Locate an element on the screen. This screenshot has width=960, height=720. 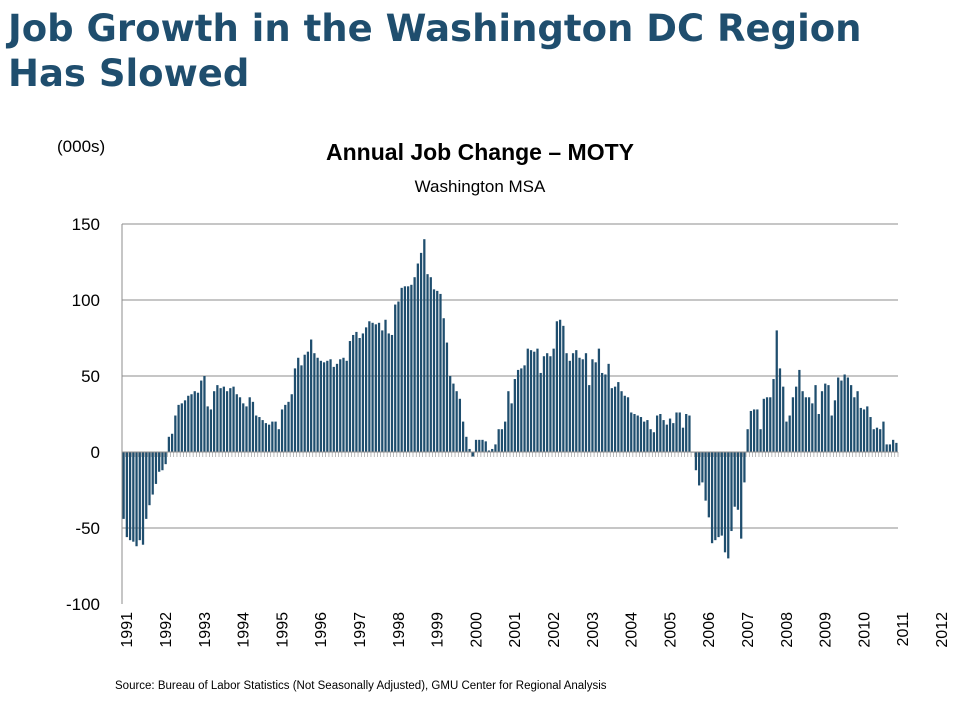
x-tick-label: 2011 is located at coordinates (903, 629).